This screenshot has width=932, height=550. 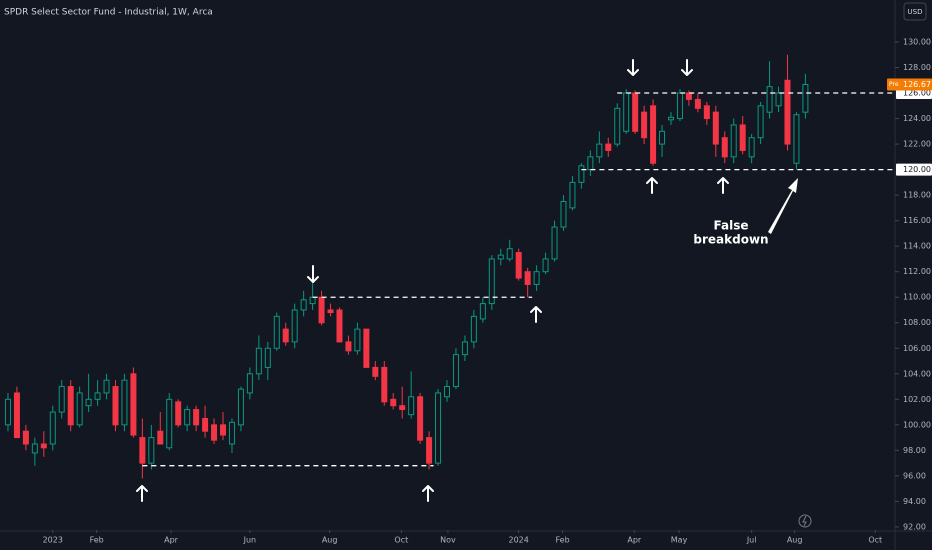 I want to click on y-tick-label: 112.00, so click(x=917, y=271).